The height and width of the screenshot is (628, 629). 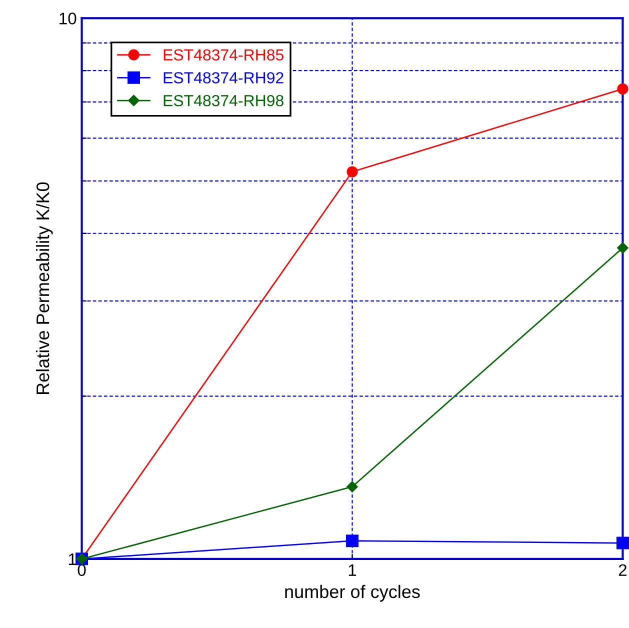 What do you see at coordinates (224, 55) in the screenshot?
I see `legend-label: EST48374-RH85` at bounding box center [224, 55].